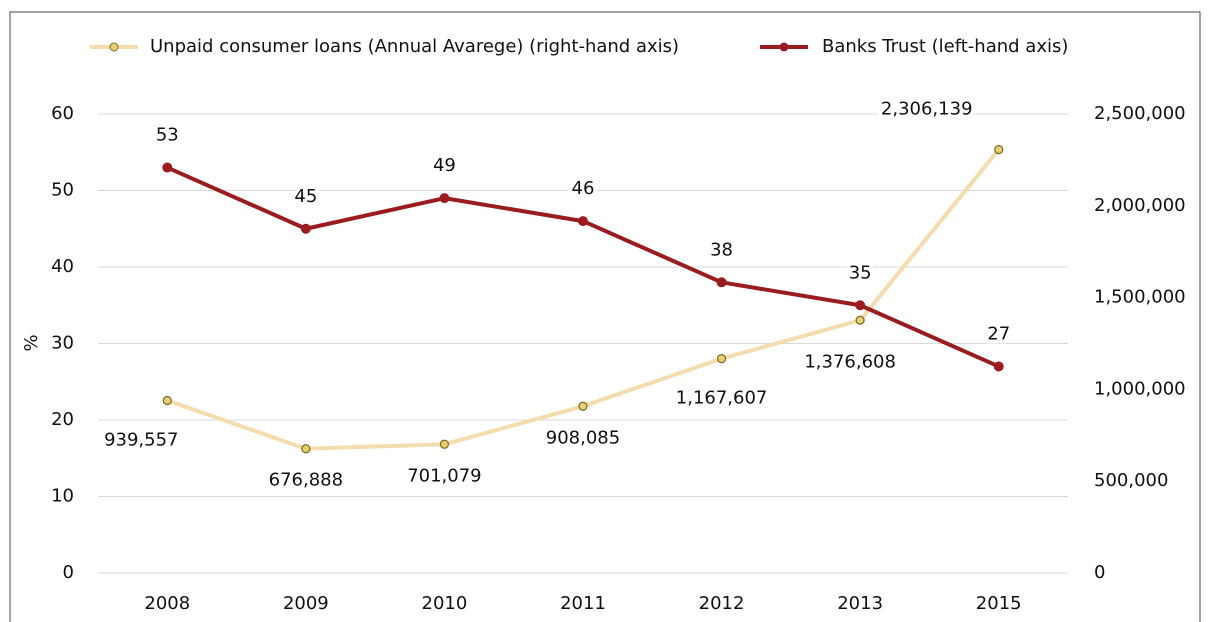  Describe the element at coordinates (306, 480) in the screenshot. I see `data-label: 676,888` at that location.